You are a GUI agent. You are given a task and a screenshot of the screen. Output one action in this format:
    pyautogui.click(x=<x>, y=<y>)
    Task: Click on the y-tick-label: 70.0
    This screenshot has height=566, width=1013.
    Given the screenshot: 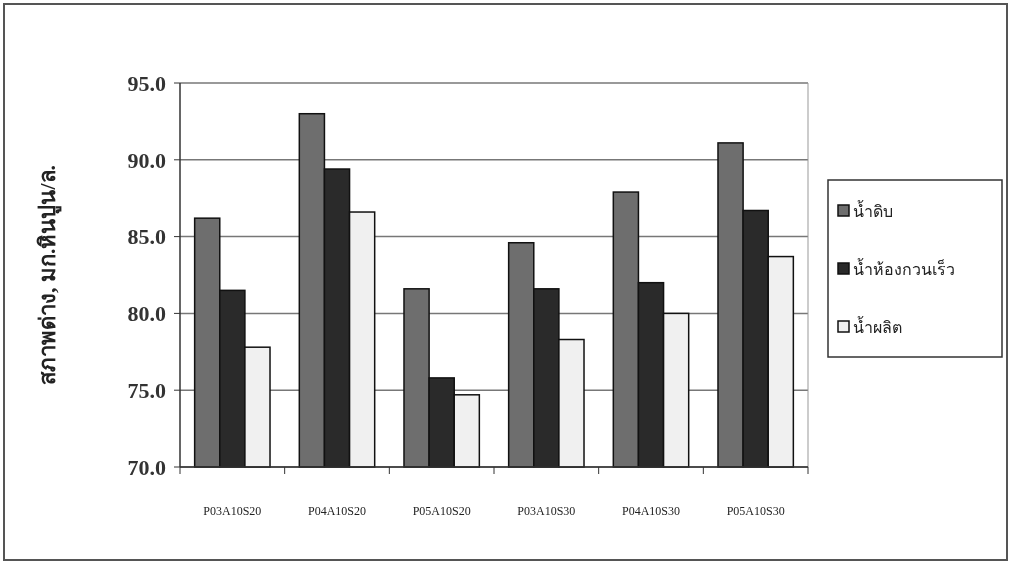 What is the action you would take?
    pyautogui.click(x=146, y=467)
    